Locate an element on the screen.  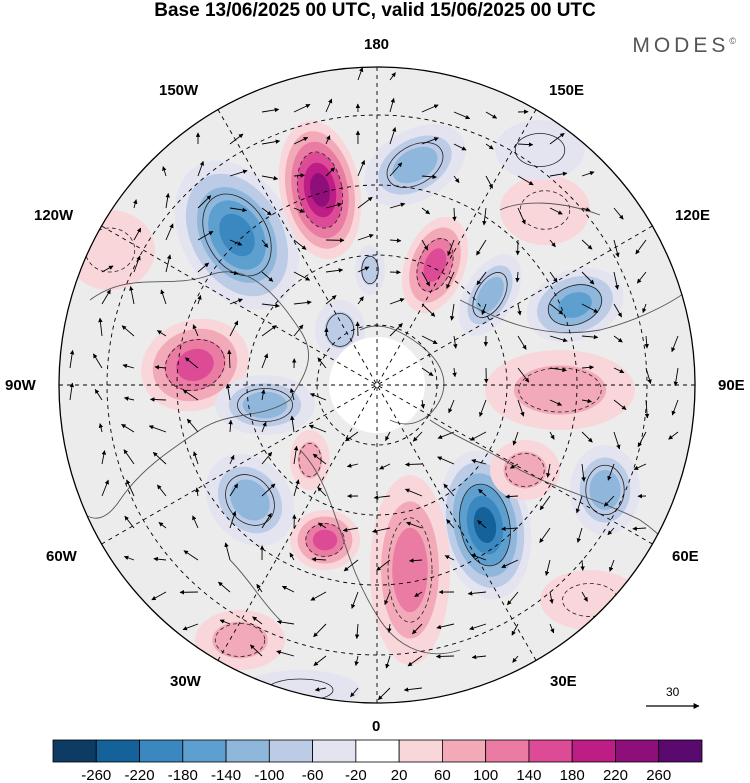
colorbar-tick-label: -220 is located at coordinates (140, 775).